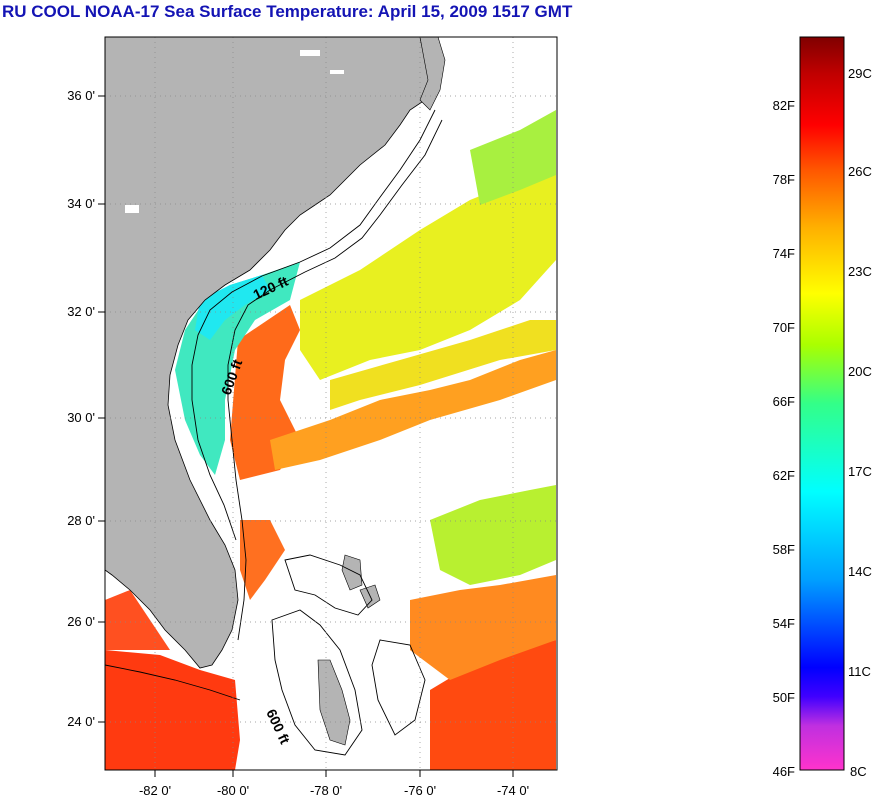 This screenshot has width=873, height=801. I want to click on c-label-14: 14C, so click(860, 571).